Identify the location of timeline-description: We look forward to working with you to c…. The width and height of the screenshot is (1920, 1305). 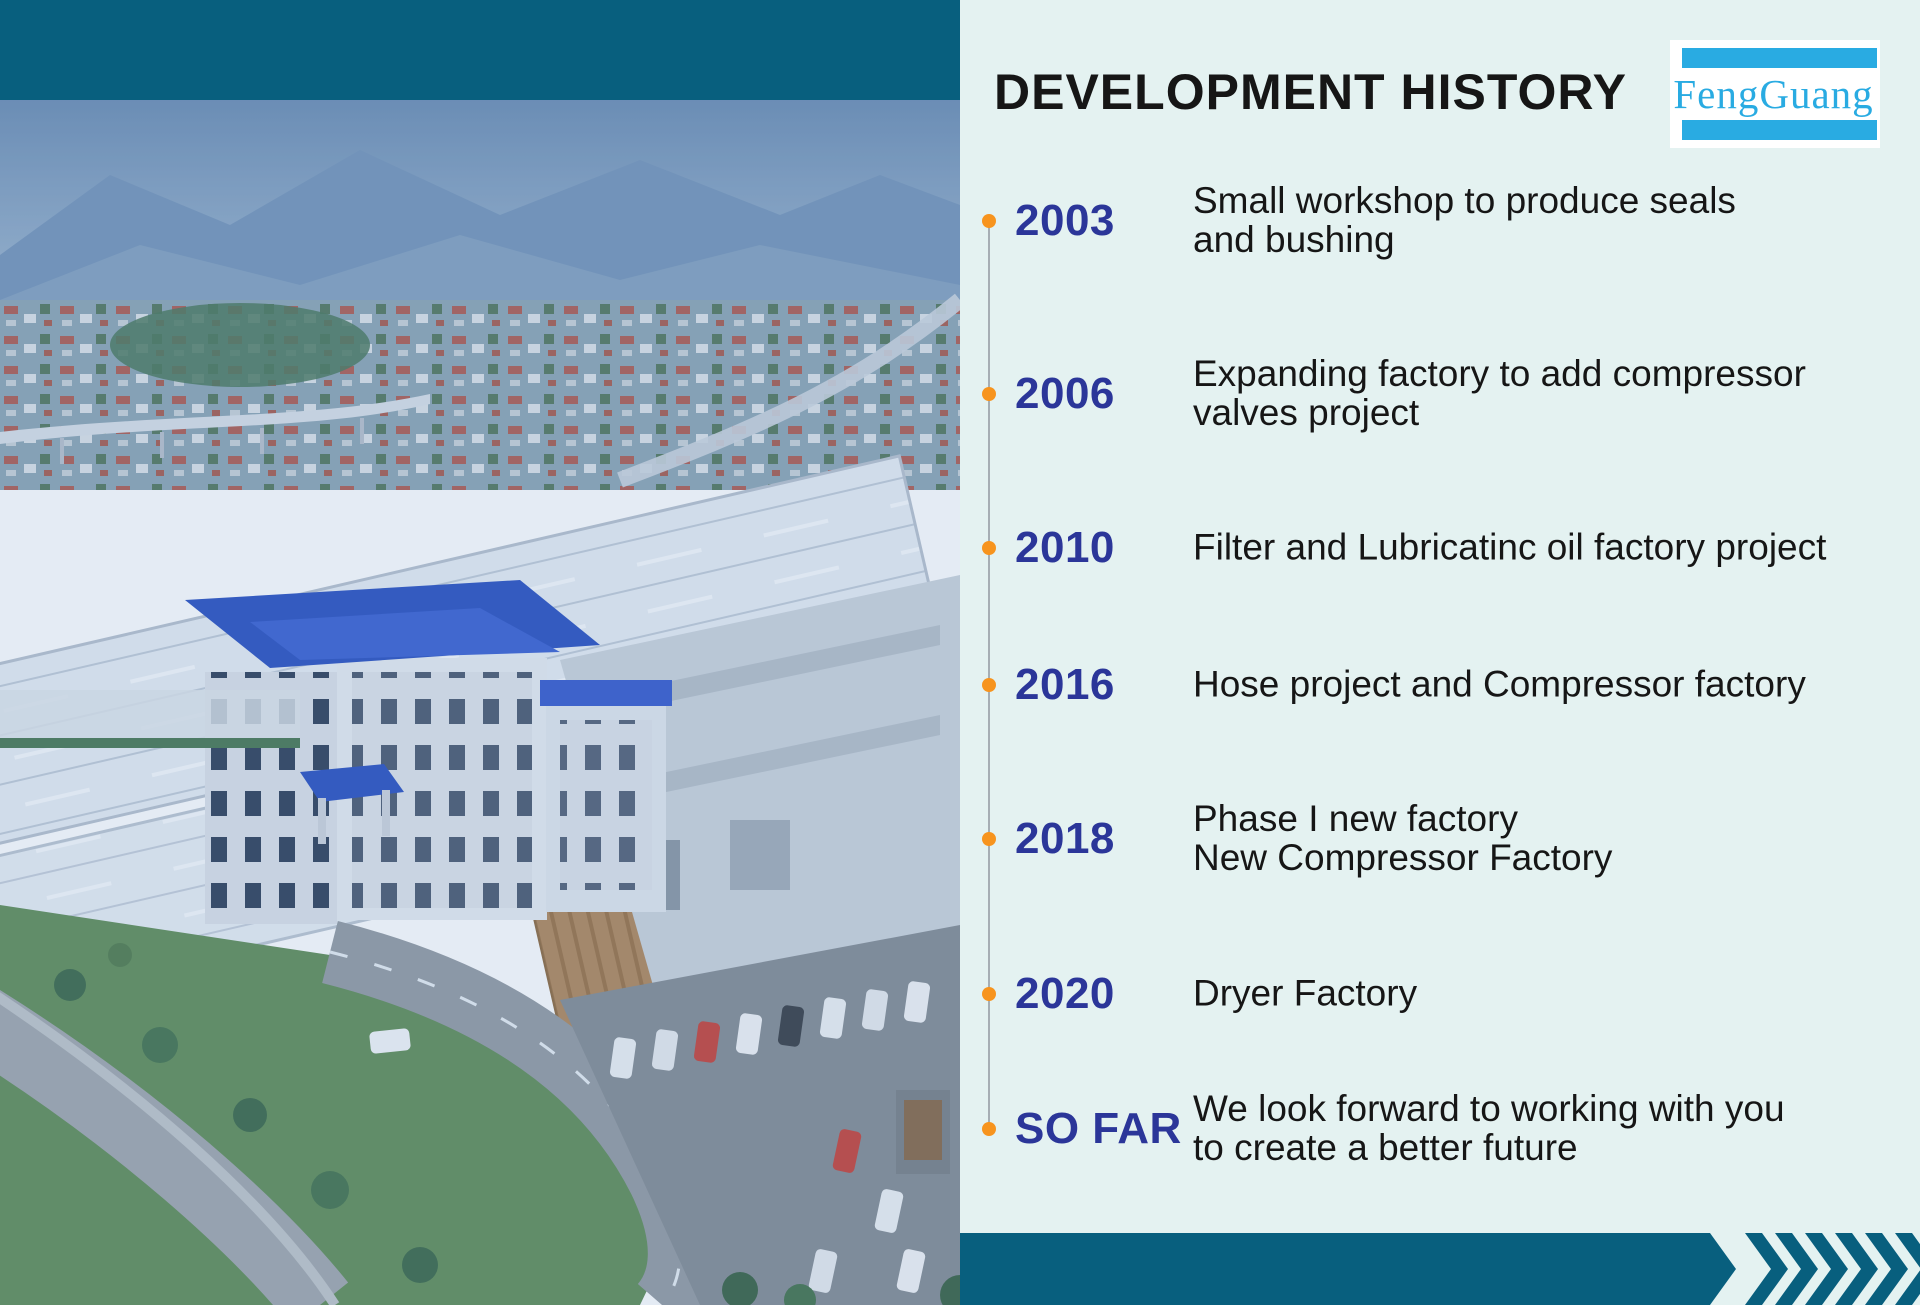
(1549, 1128).